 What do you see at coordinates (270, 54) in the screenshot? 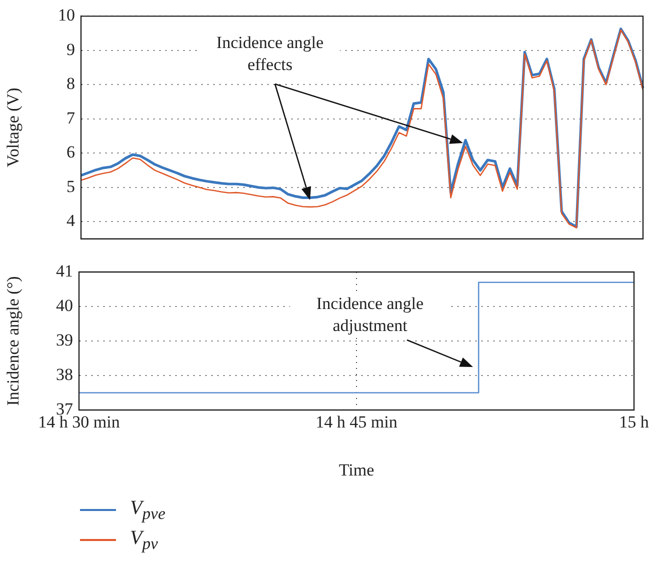
I see `annotation: Incidence angle effects` at bounding box center [270, 54].